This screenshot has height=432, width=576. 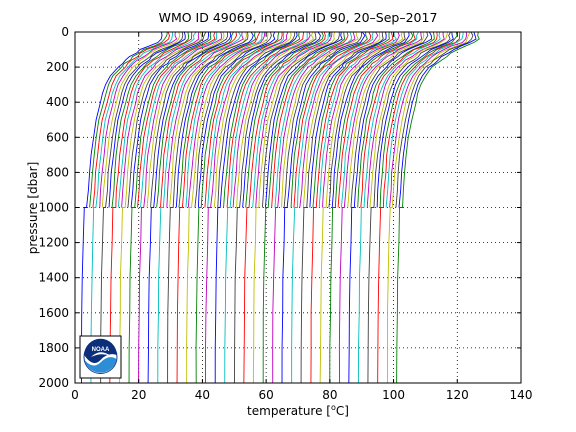 I want to click on x-tick-label: 140, so click(x=521, y=395).